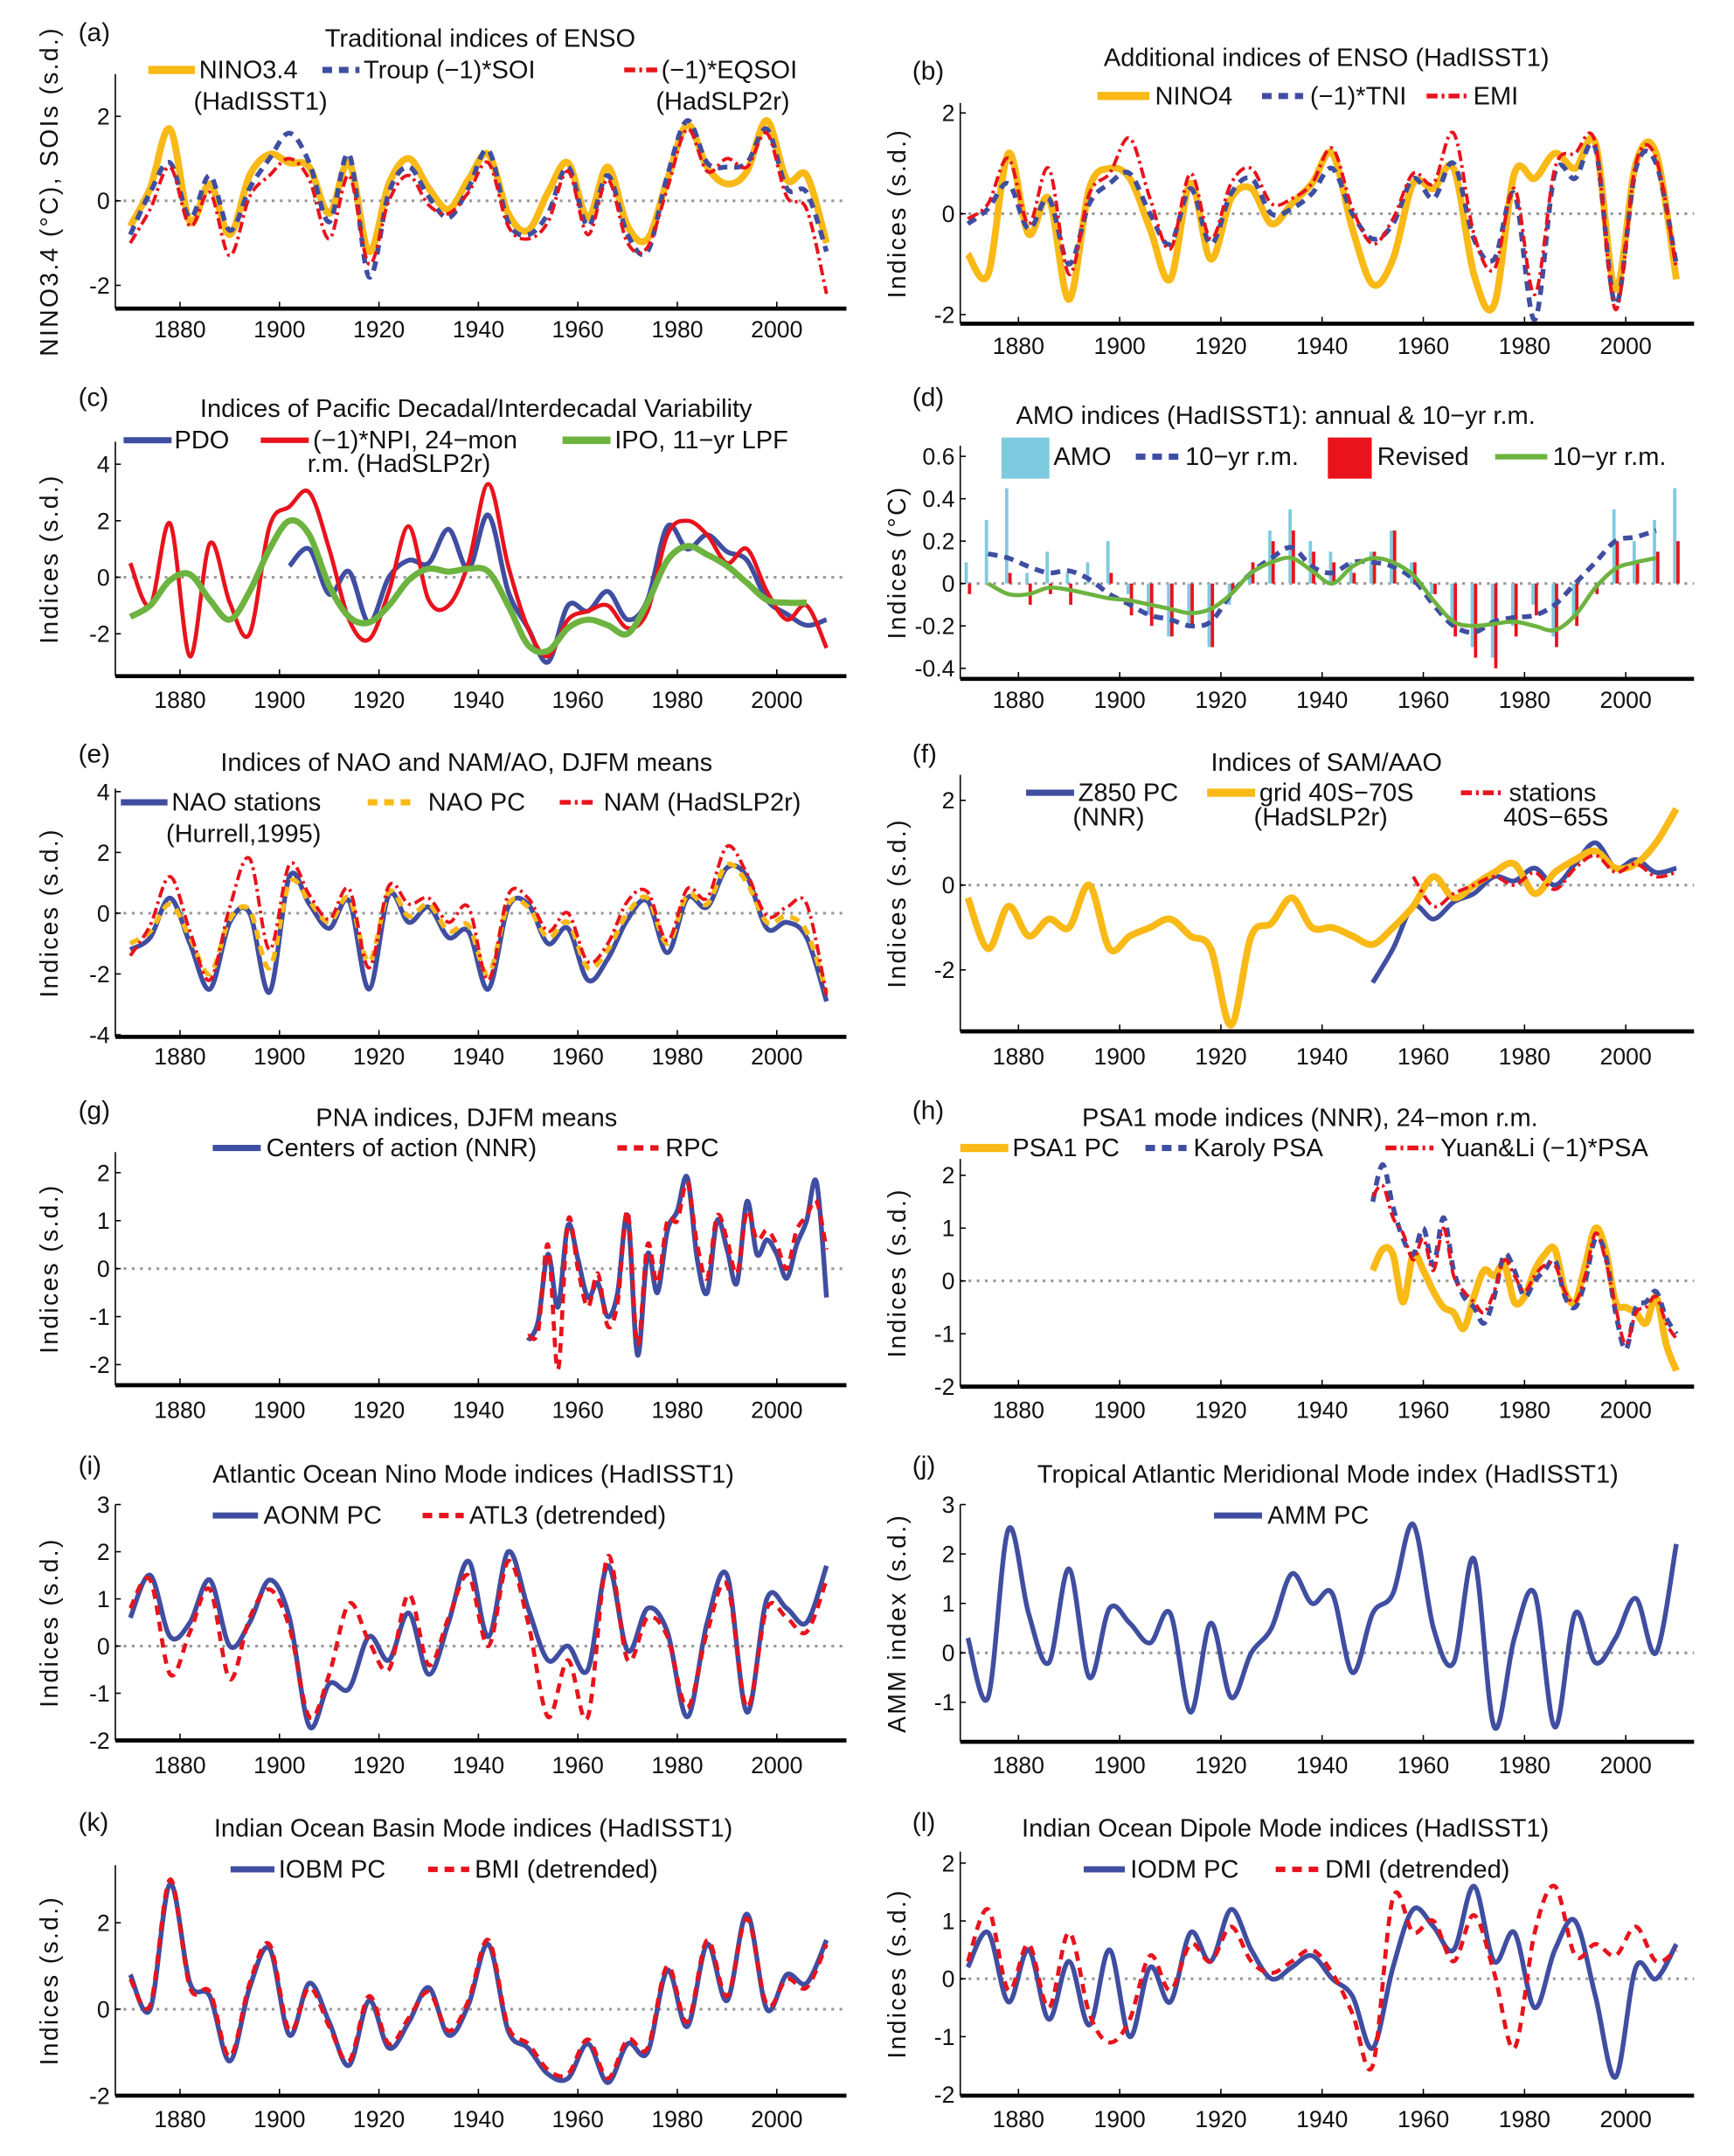  Describe the element at coordinates (1553, 793) in the screenshot. I see `legend-label: stations` at that location.